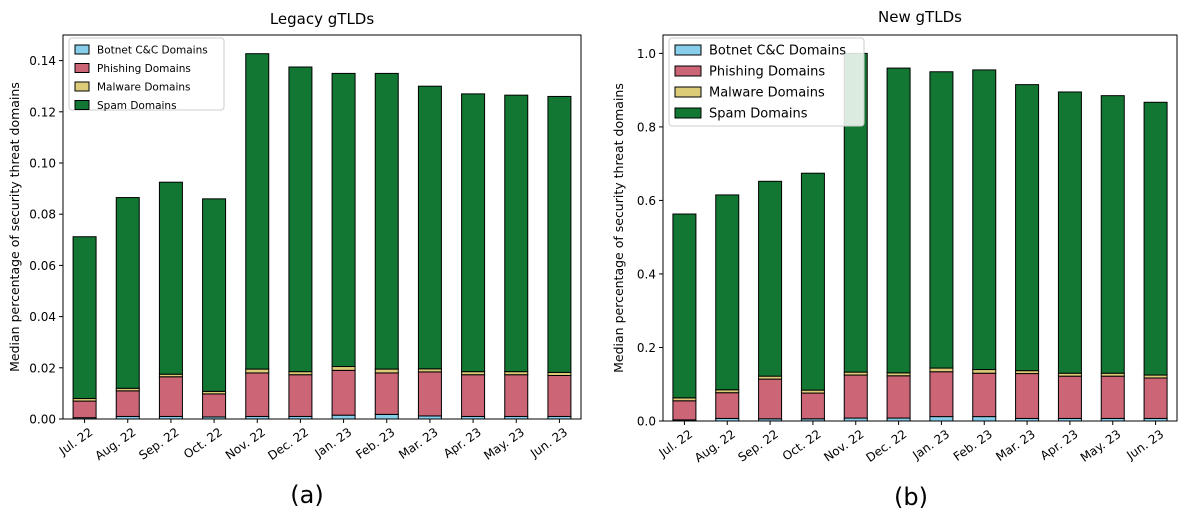  What do you see at coordinates (42, 112) in the screenshot?
I see `y-tick-label: 0.12` at bounding box center [42, 112].